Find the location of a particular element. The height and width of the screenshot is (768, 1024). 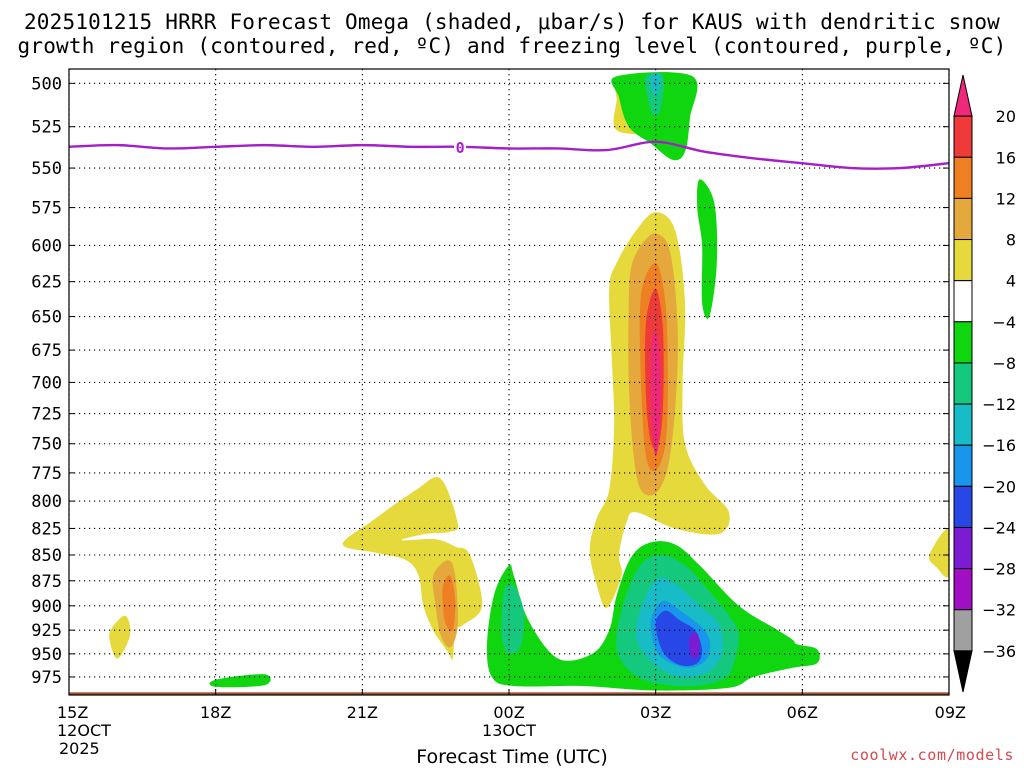

colorbar-label: −32 is located at coordinates (999, 610).